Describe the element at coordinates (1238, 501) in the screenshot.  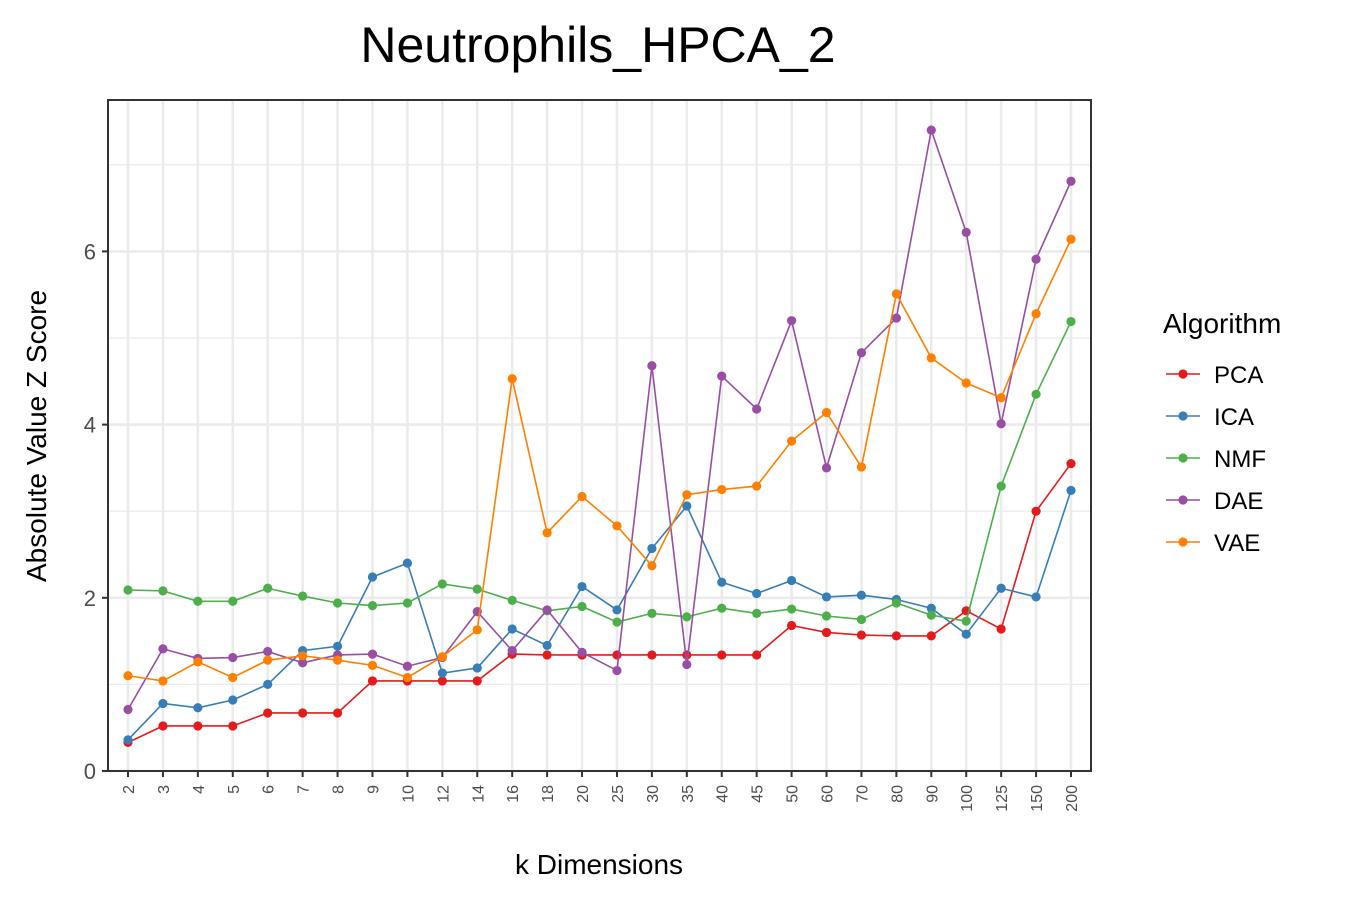
I see `legend-label: DAE` at that location.